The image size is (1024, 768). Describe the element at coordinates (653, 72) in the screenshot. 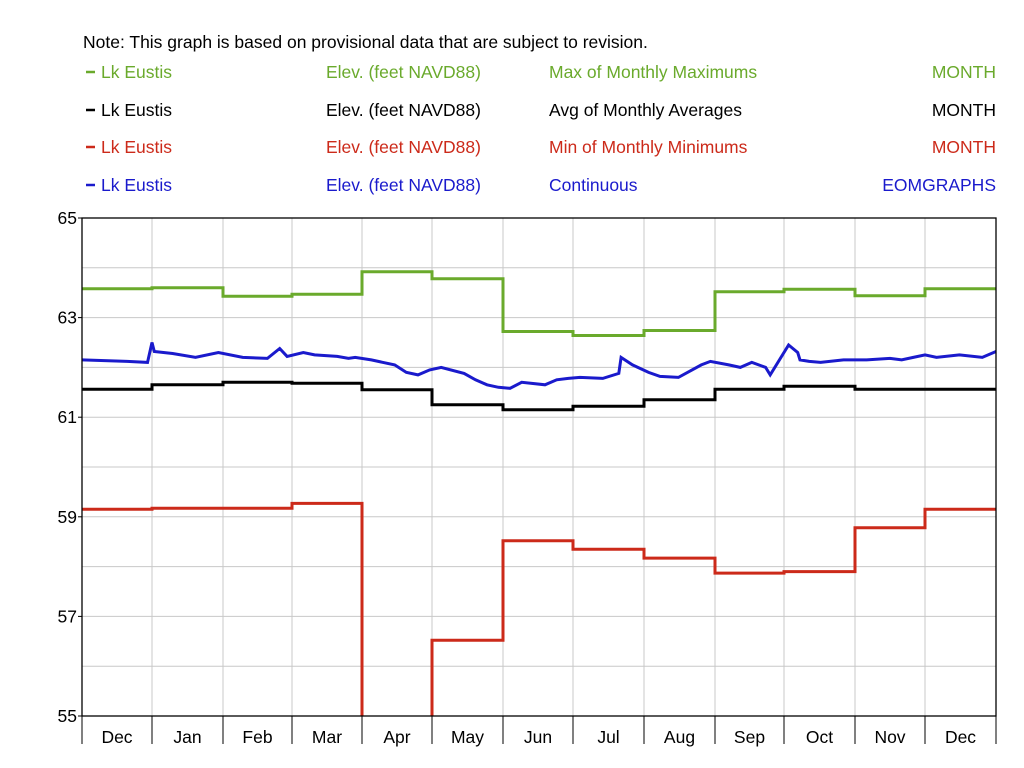

I see `legend-stat: Max of Monthly Maximums` at that location.